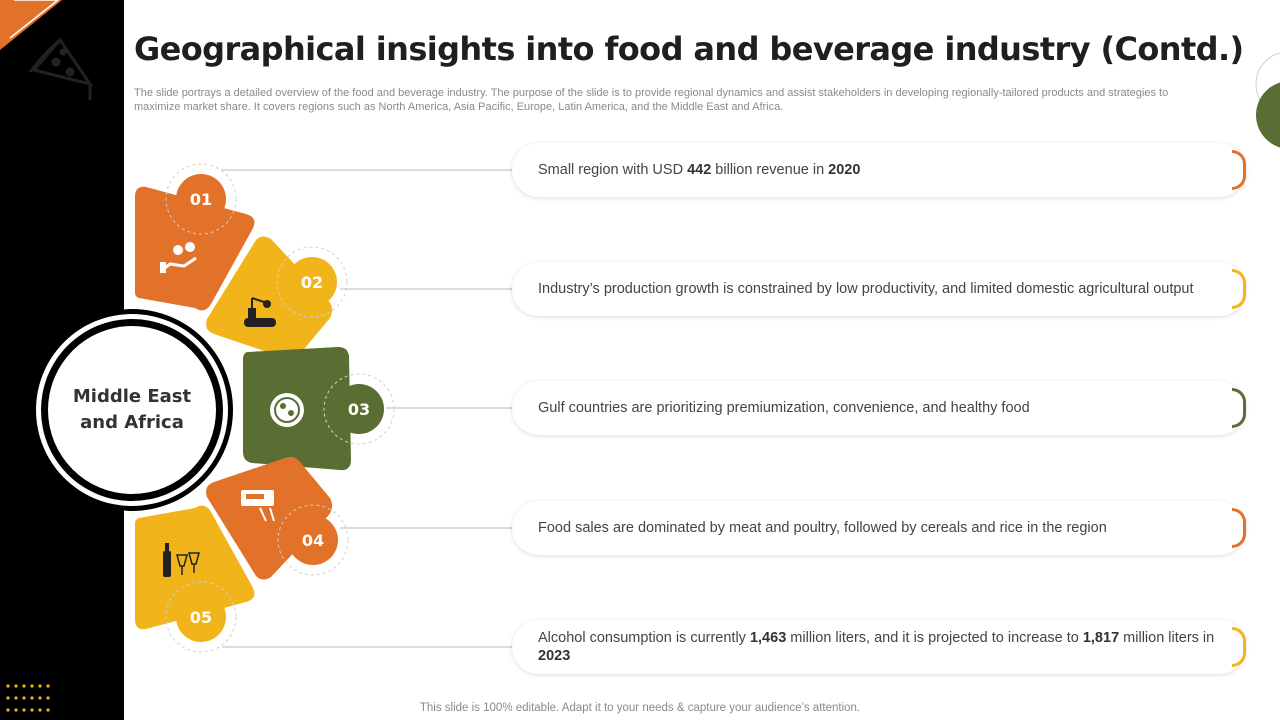  Describe the element at coordinates (132, 422) in the screenshot. I see `center-label-line2: and Africa` at that location.